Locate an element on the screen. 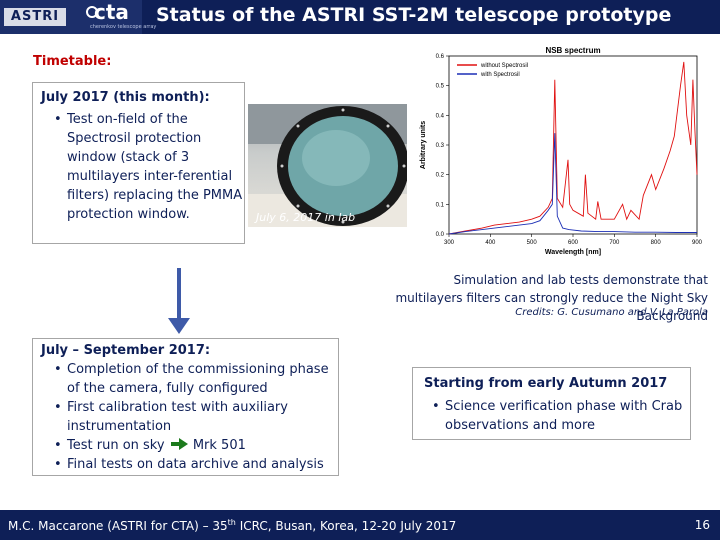 This screenshot has height=540, width=720. cta-logo-subtext: cherenkov telescope array is located at coordinates (123, 27).